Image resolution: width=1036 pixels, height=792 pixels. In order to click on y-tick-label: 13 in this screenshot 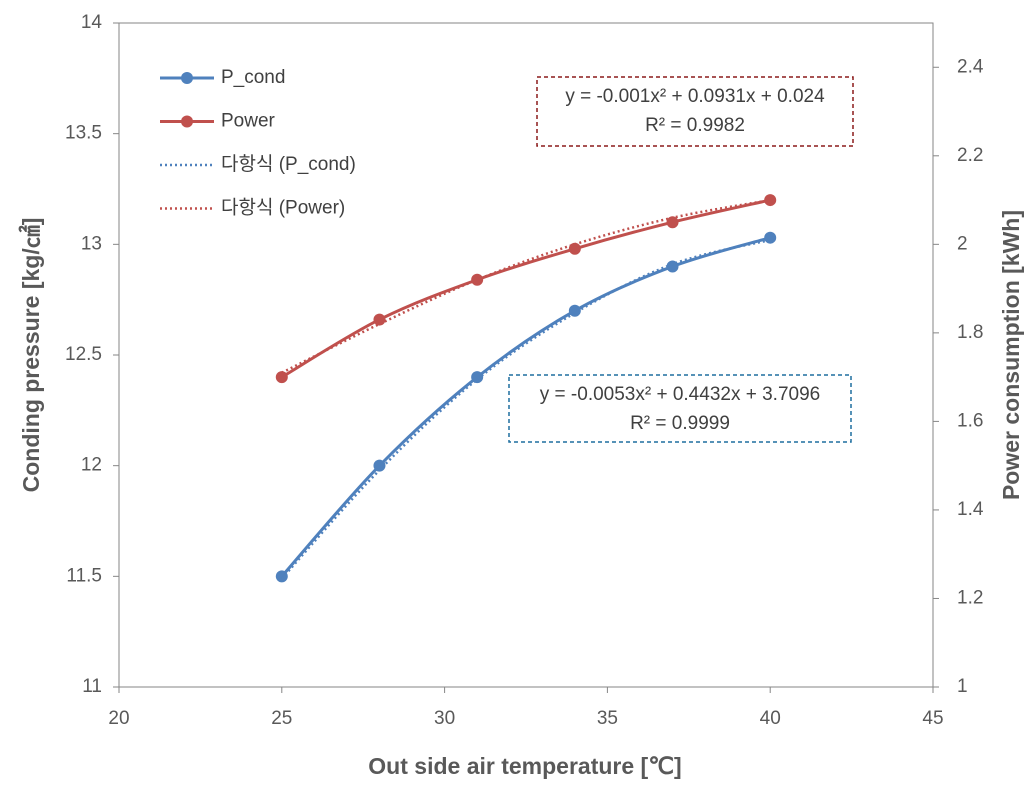, I will do `click(91, 243)`.